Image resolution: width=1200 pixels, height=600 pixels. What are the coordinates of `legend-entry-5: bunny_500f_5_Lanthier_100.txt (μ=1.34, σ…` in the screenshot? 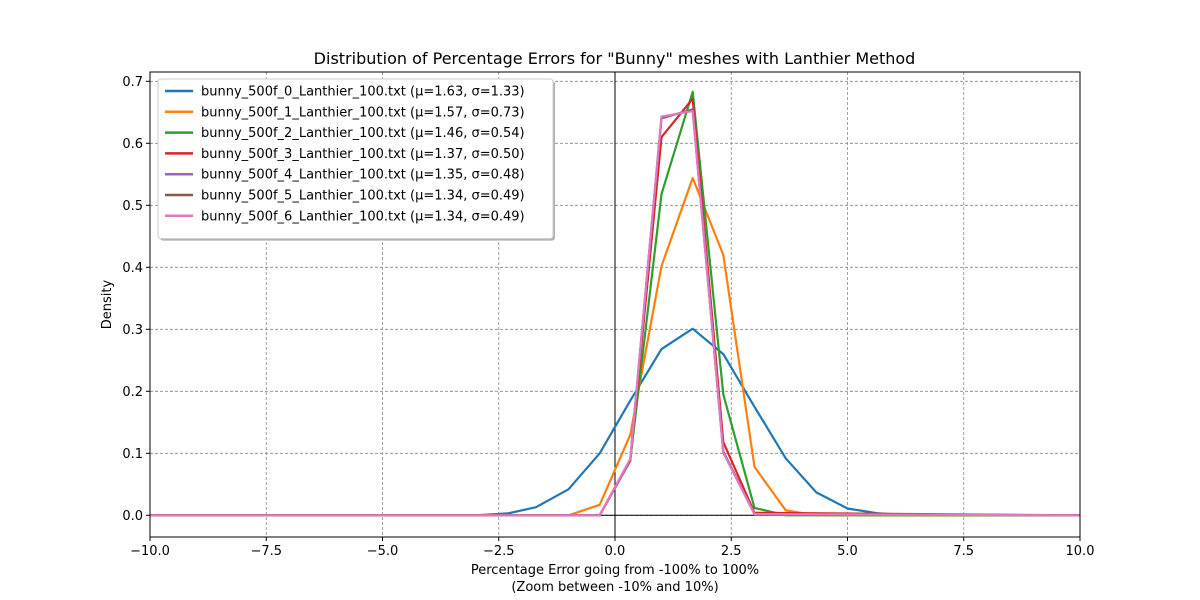 It's located at (363, 196).